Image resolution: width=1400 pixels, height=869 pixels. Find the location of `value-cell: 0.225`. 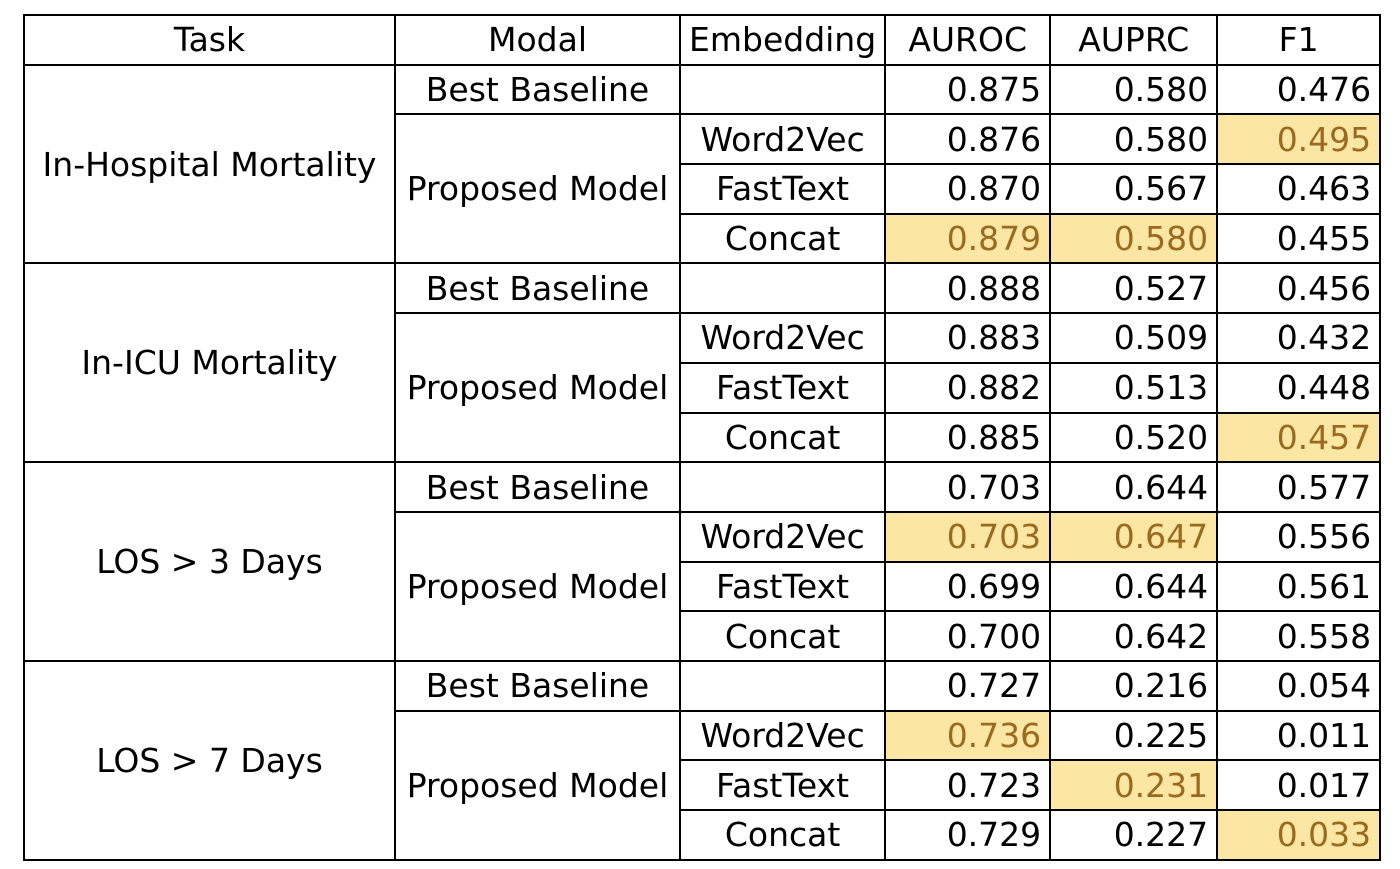

value-cell: 0.225 is located at coordinates (1134, 735).